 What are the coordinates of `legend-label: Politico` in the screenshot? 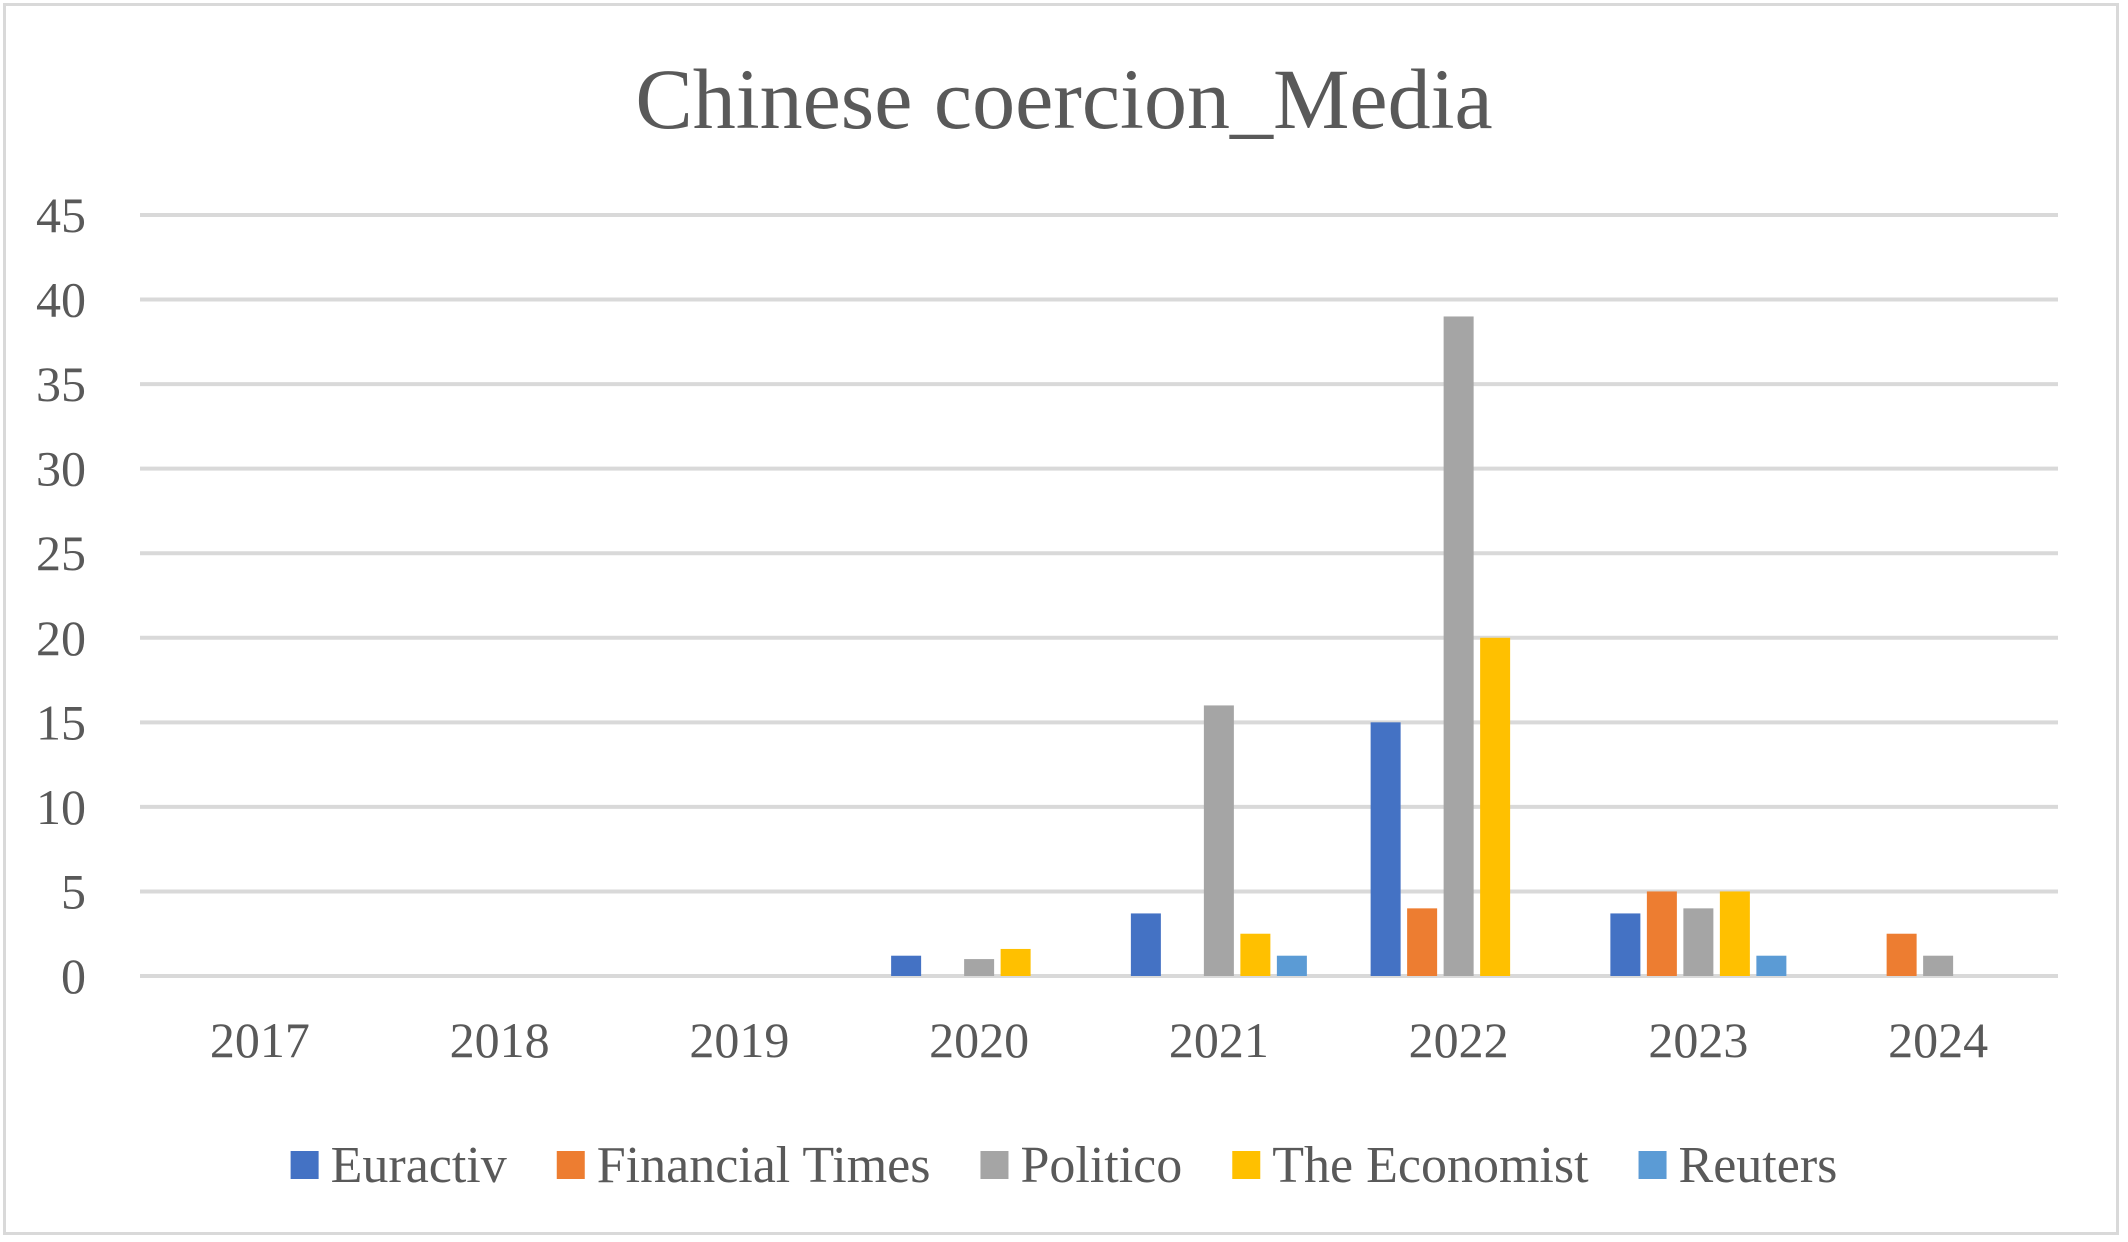 It's located at (1101, 1165).